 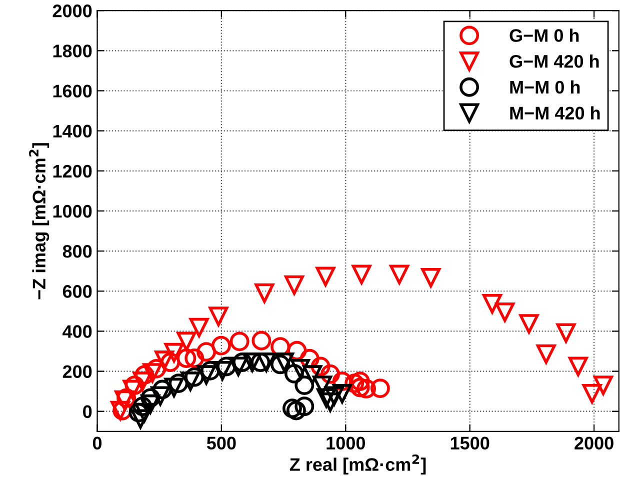 I want to click on x-tick-label: 0, so click(x=97, y=443).